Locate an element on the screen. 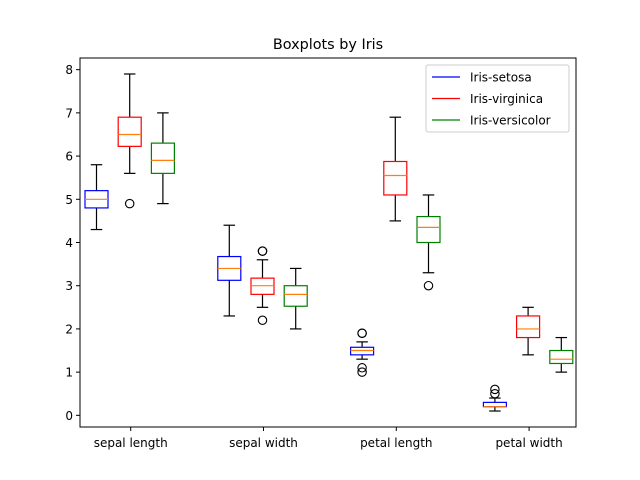  legend-label: Iris-virginica is located at coordinates (506, 99).